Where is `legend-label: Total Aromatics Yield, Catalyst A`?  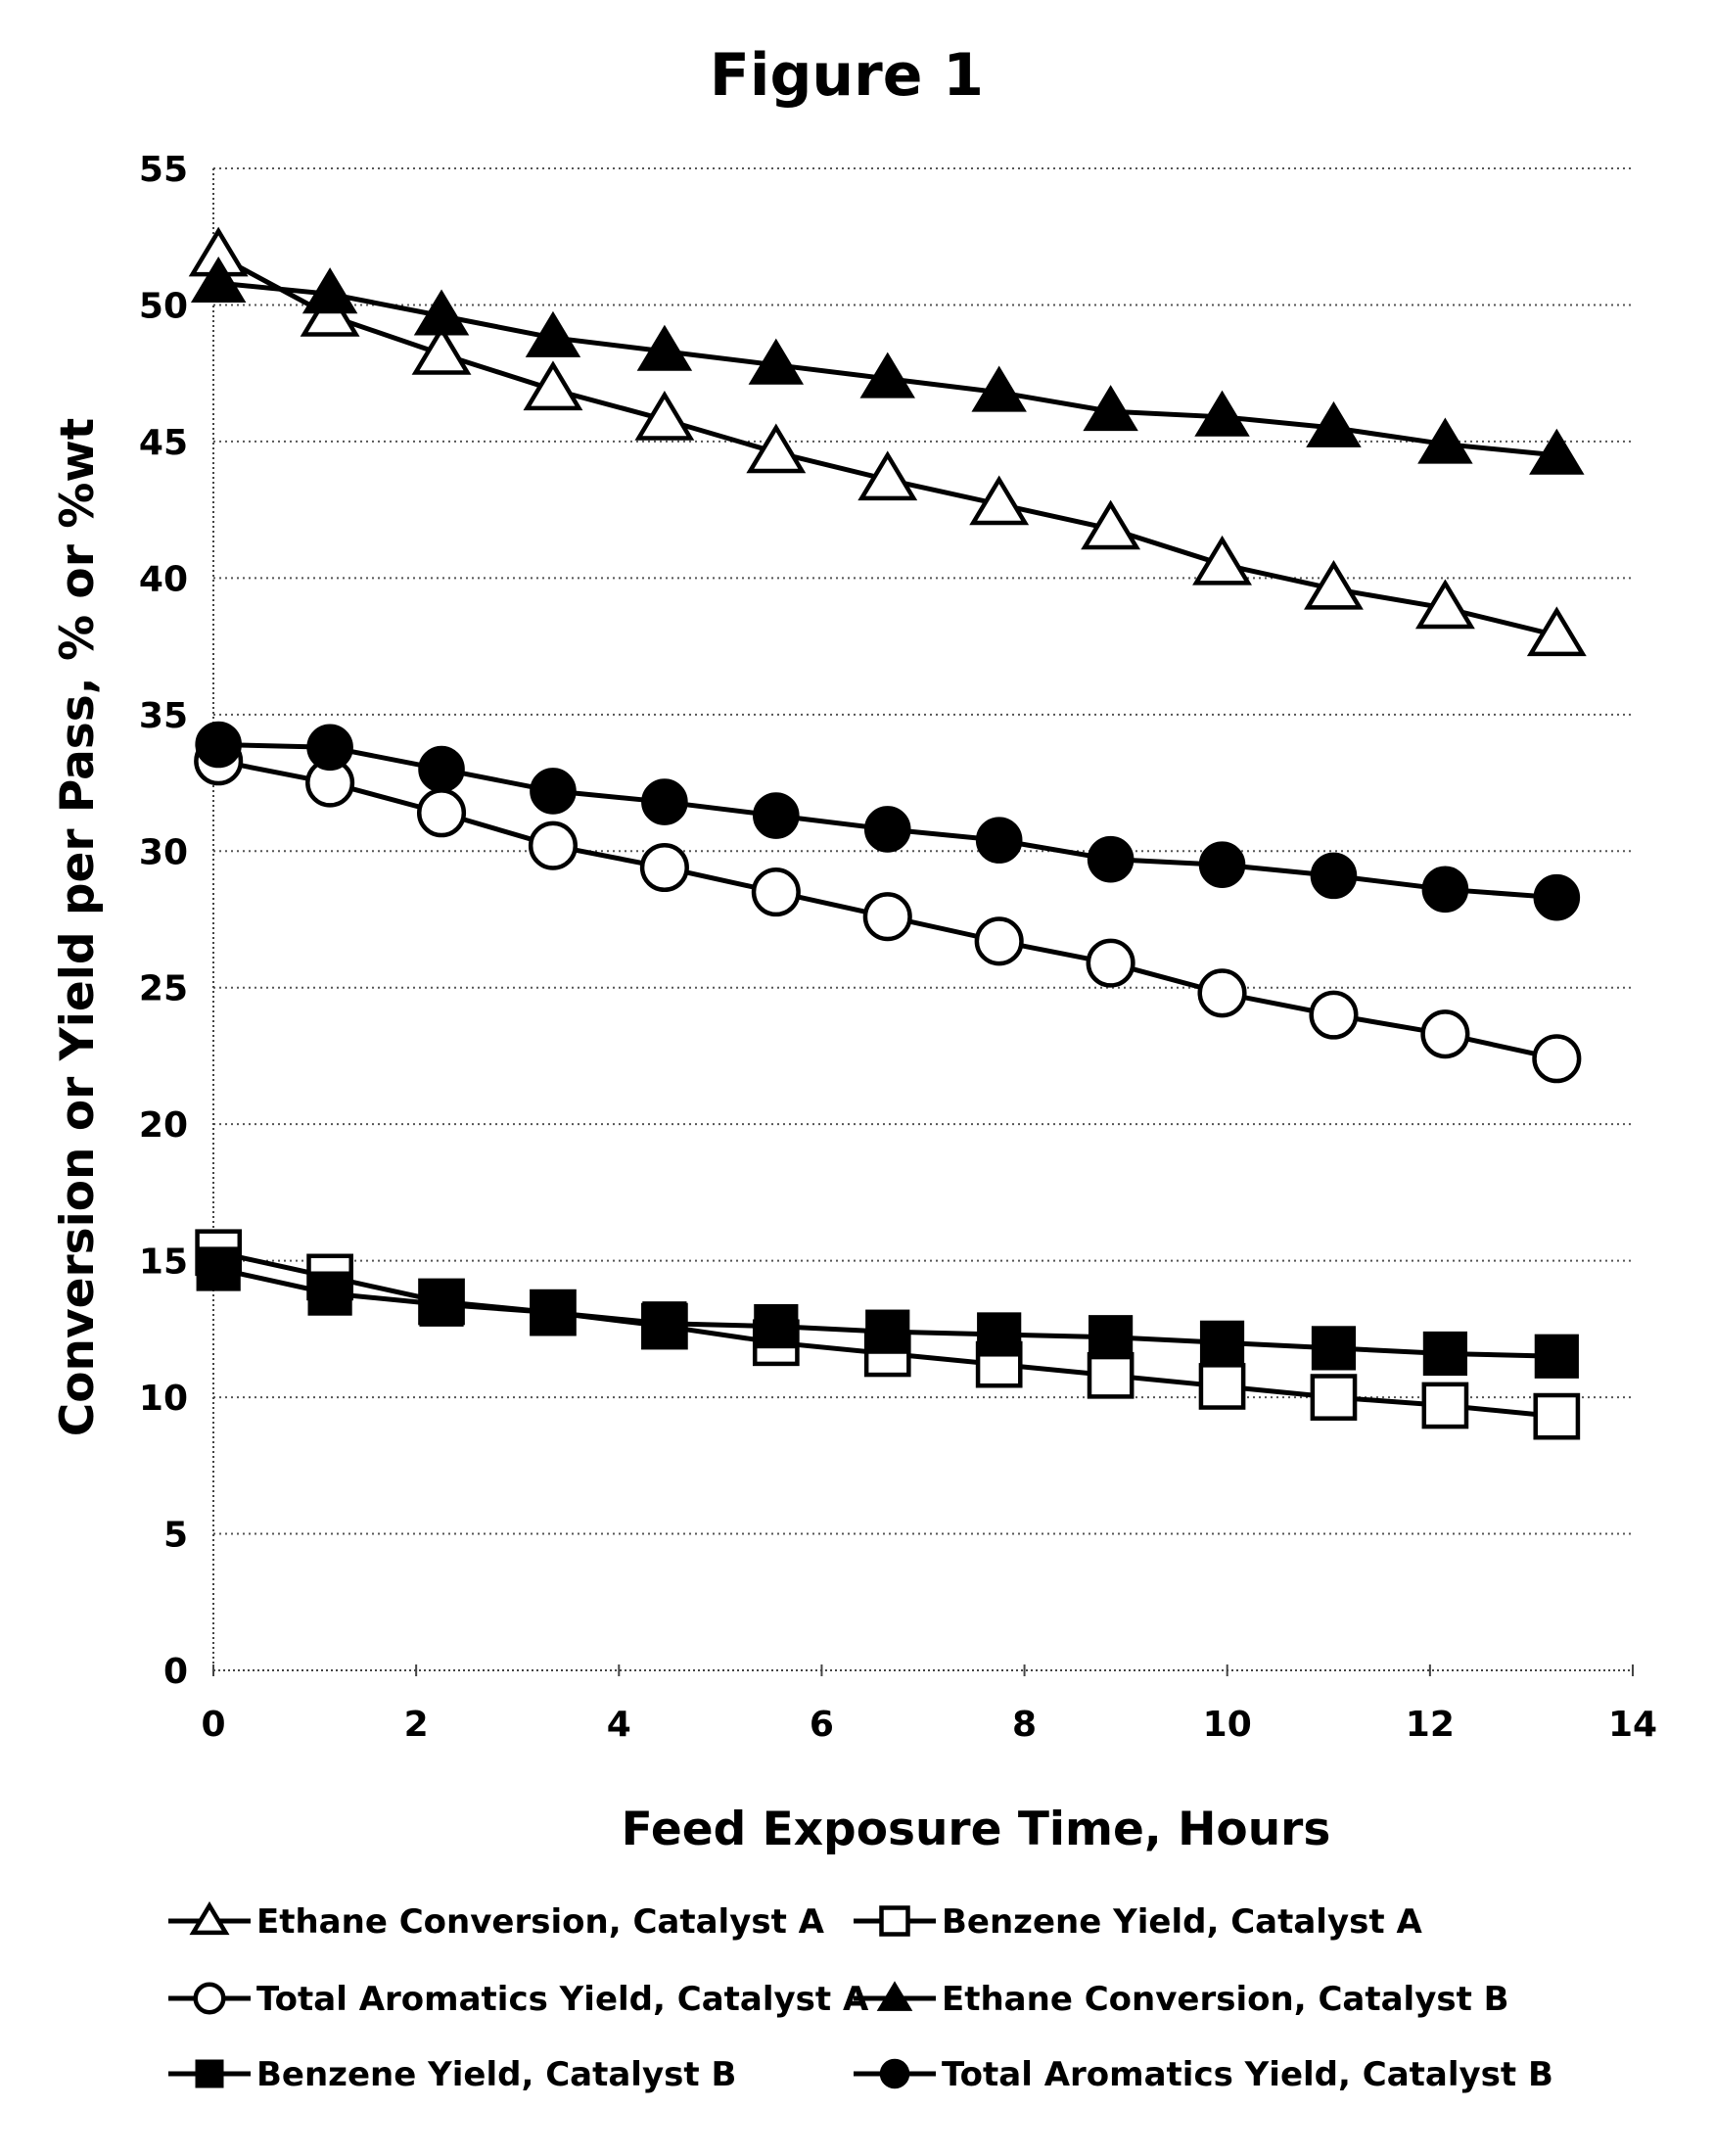 legend-label: Total Aromatics Yield, Catalyst A is located at coordinates (562, 2000).